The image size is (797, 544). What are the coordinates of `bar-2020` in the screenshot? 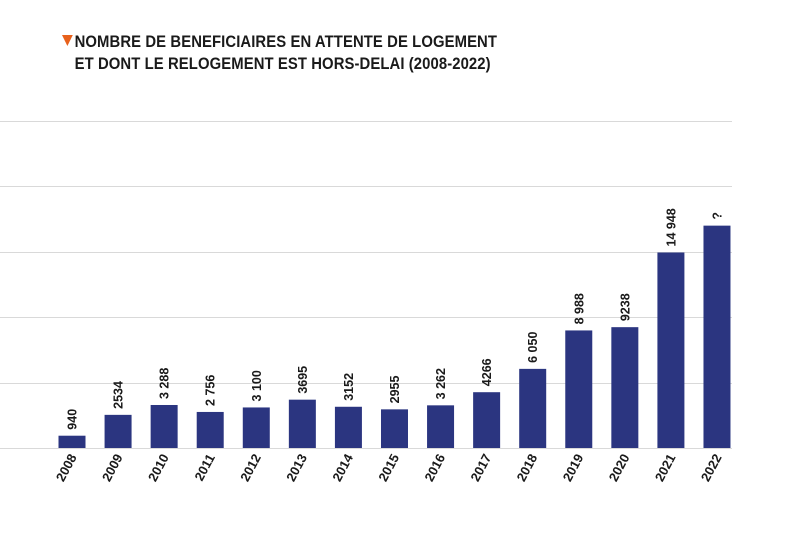 It's located at (625, 387).